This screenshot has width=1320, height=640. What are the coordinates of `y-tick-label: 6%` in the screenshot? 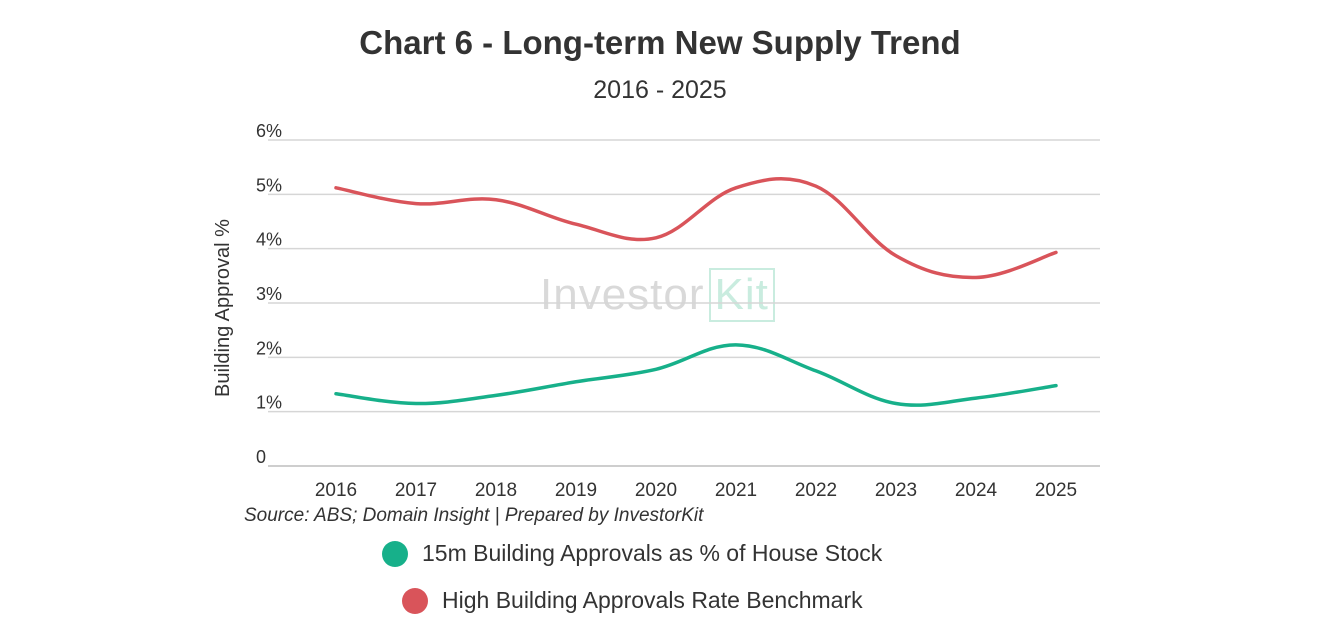 It's located at (269, 131).